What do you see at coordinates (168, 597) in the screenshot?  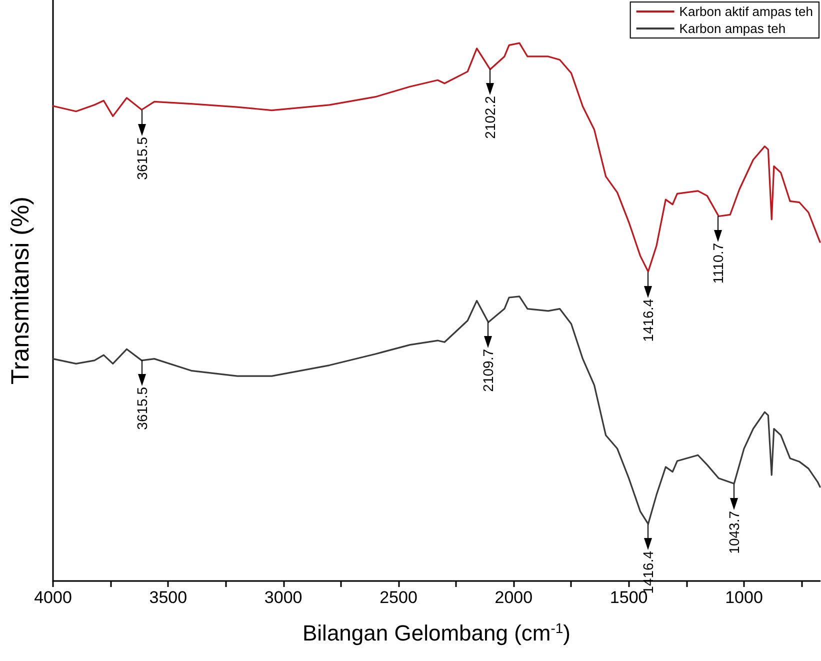 I see `x-tick-label: 3500` at bounding box center [168, 597].